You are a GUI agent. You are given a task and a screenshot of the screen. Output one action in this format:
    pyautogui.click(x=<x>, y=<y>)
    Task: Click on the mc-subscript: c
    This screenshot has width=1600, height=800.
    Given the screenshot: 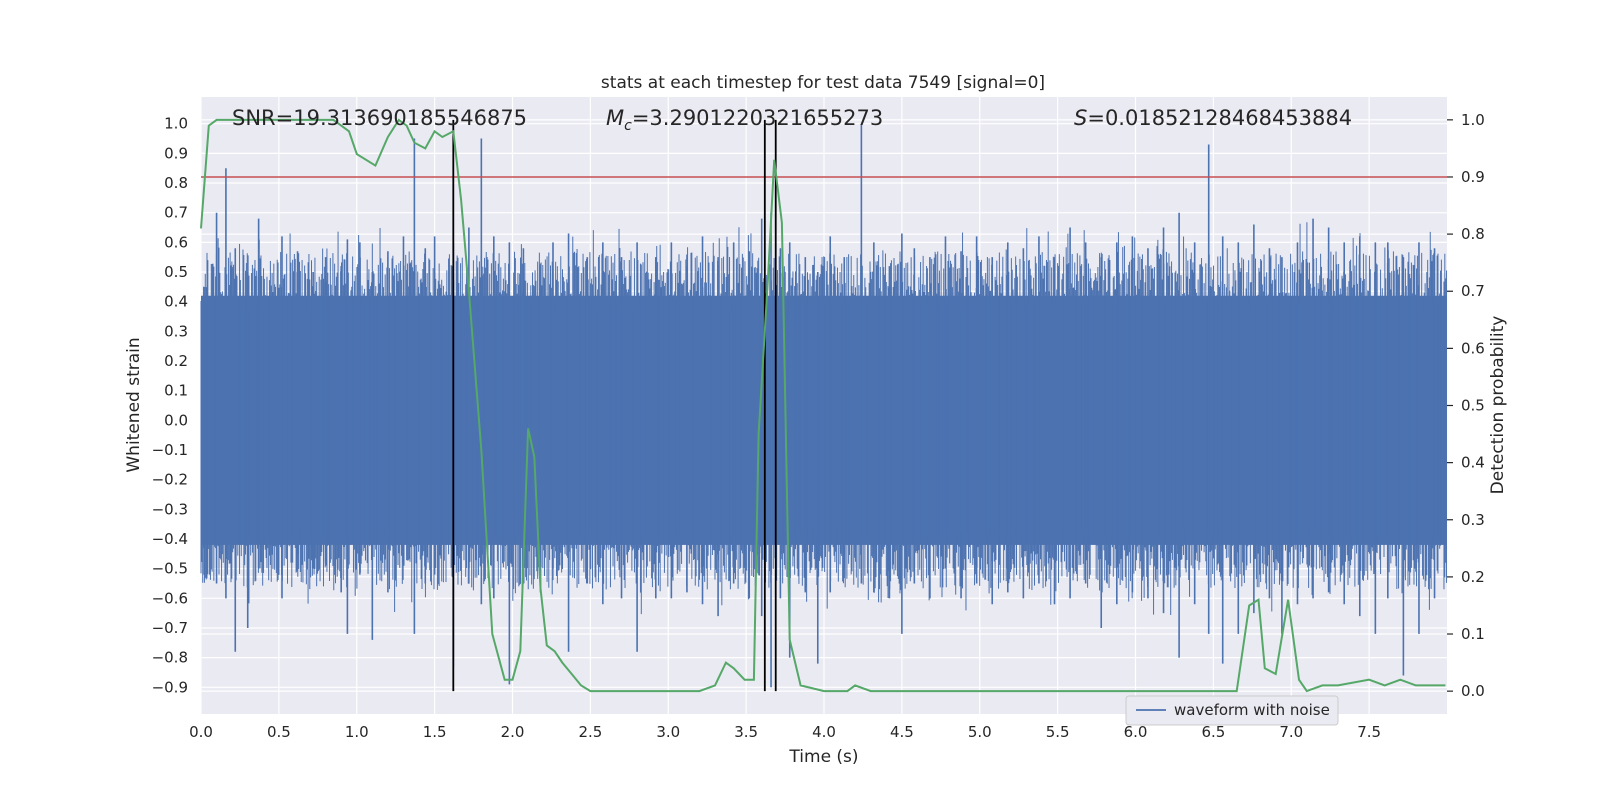 What is the action you would take?
    pyautogui.click(x=628, y=126)
    